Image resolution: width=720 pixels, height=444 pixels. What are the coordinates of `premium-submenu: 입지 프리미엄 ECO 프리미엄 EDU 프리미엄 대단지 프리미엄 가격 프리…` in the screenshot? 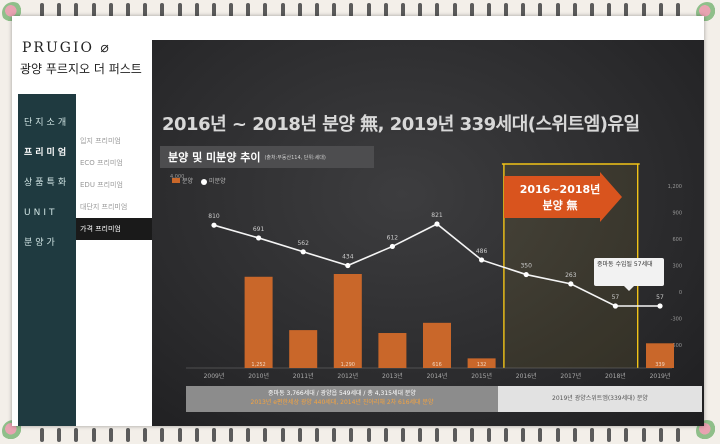 It's located at (114, 185).